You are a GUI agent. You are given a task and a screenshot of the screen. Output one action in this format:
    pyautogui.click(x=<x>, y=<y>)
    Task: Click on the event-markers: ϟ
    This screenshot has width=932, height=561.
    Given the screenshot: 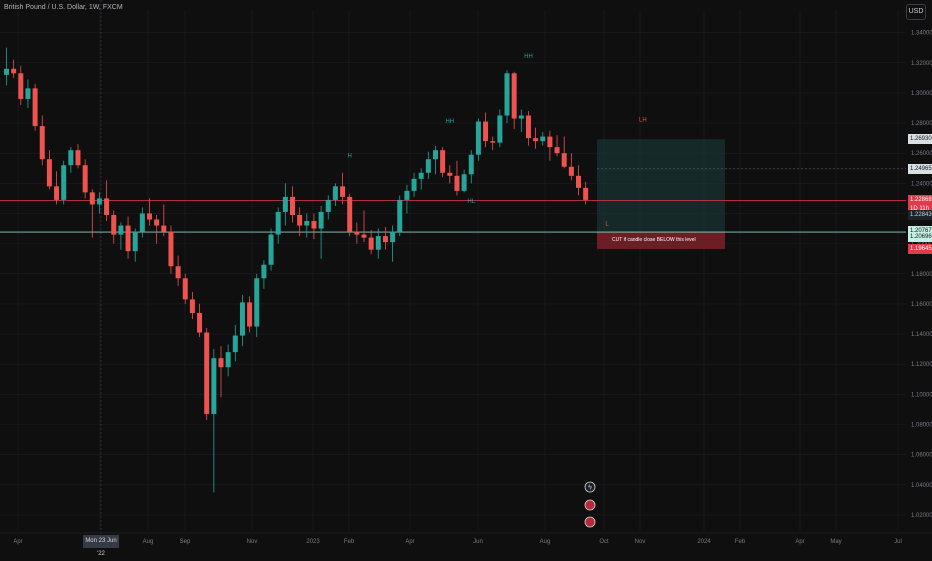 What is the action you would take?
    pyautogui.click(x=590, y=504)
    